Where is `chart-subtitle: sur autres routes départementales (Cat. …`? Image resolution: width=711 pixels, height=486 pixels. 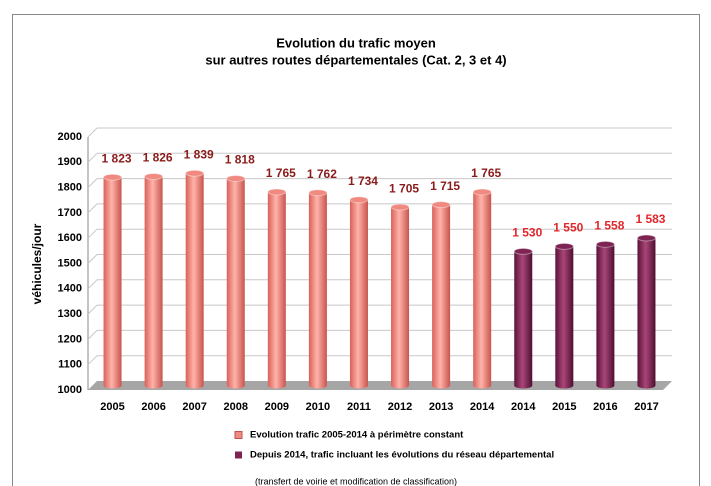
chart-subtitle: sur autres routes départementales (Cat. … is located at coordinates (355, 59).